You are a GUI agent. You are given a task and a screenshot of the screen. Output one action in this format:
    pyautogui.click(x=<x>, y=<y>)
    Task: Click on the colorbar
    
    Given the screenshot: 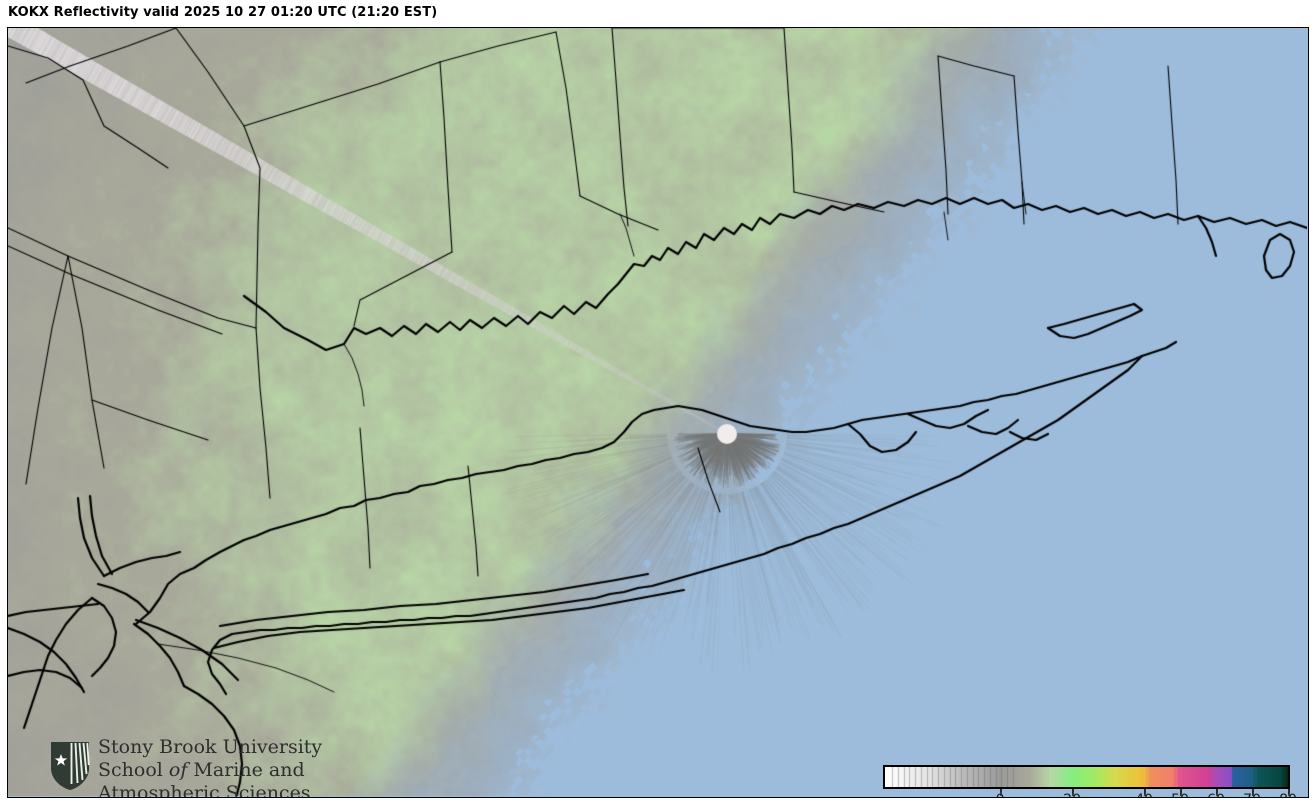 What is the action you would take?
    pyautogui.click(x=1086, y=777)
    